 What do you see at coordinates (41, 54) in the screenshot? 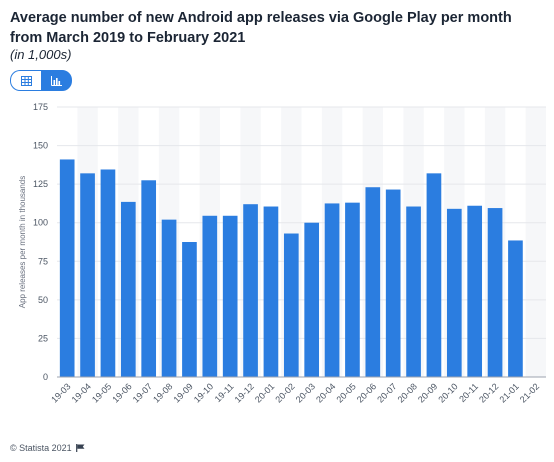
I see `chart-subtitle: (in 1,000s)` at bounding box center [41, 54].